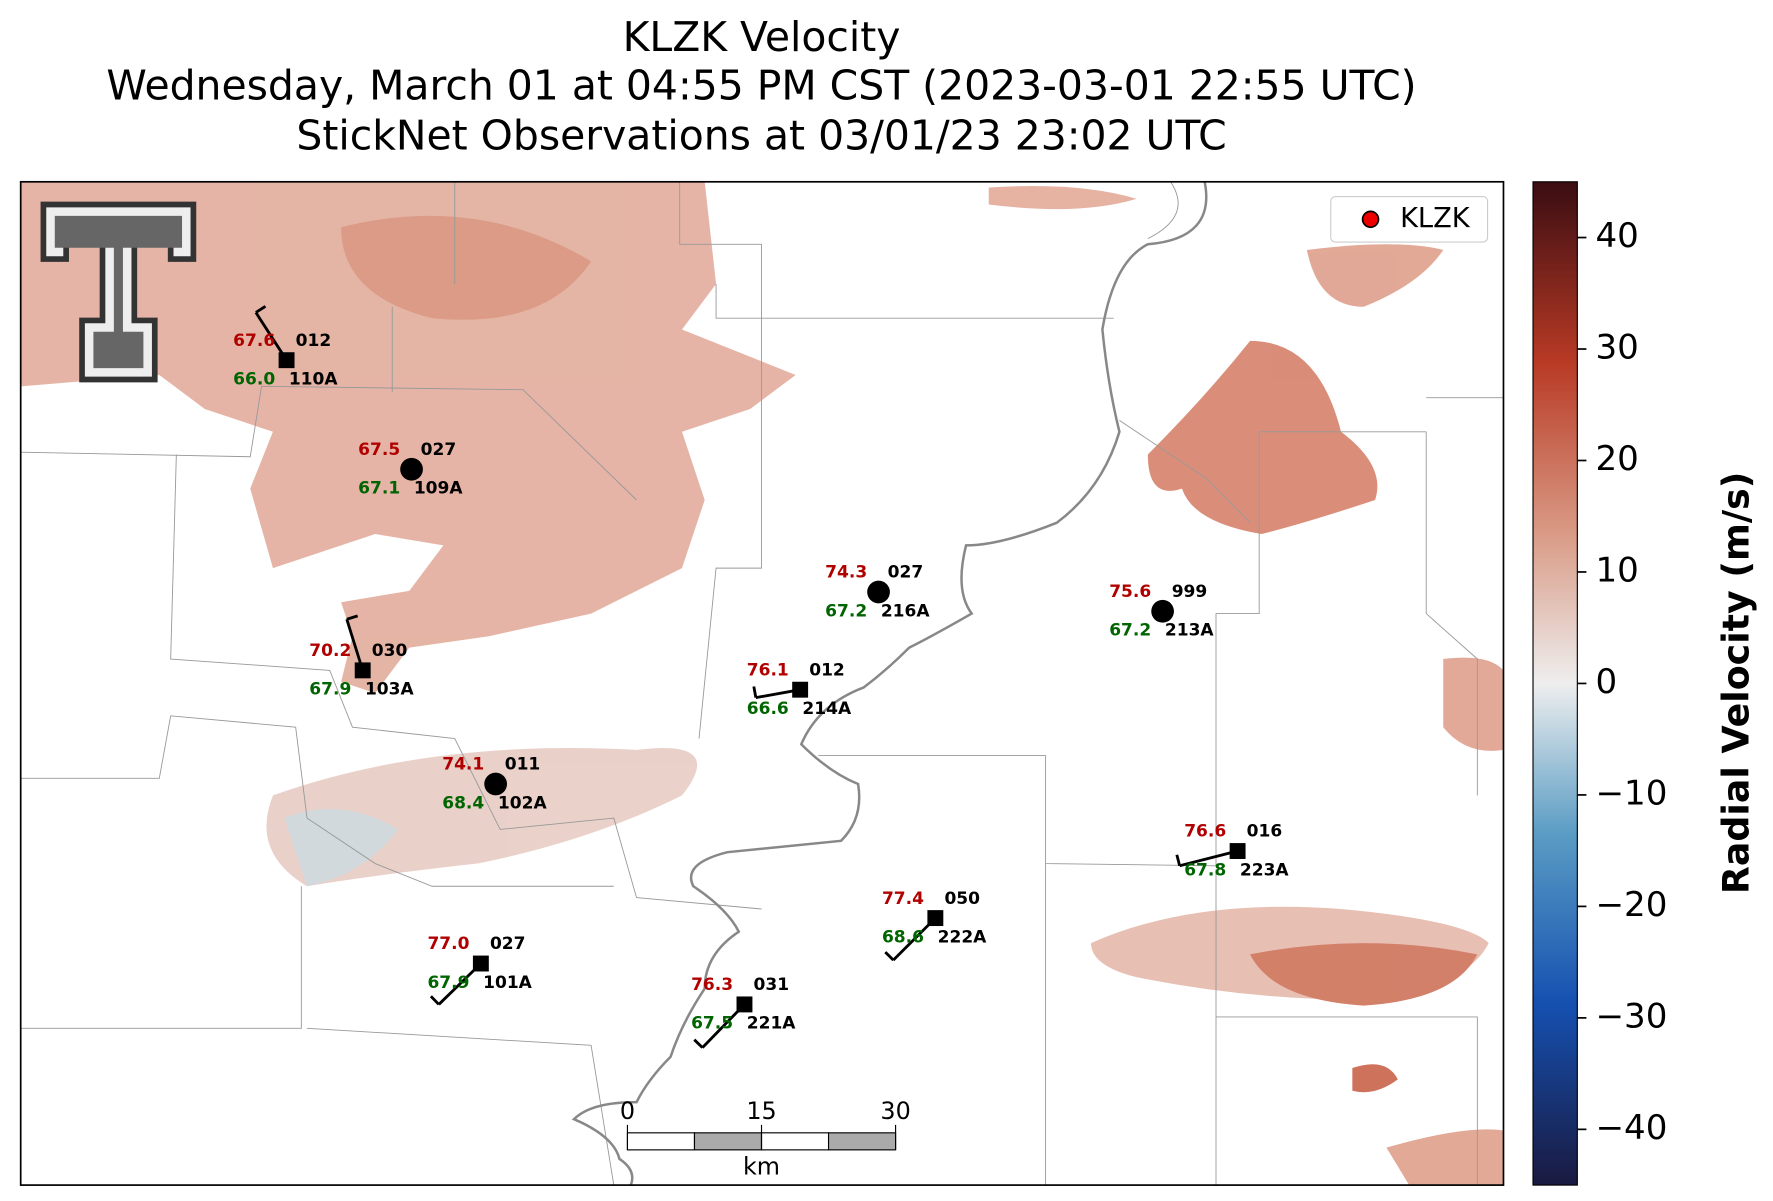 This screenshot has width=1773, height=1201. What do you see at coordinates (1190, 631) in the screenshot?
I see `station-id: 213A` at bounding box center [1190, 631].